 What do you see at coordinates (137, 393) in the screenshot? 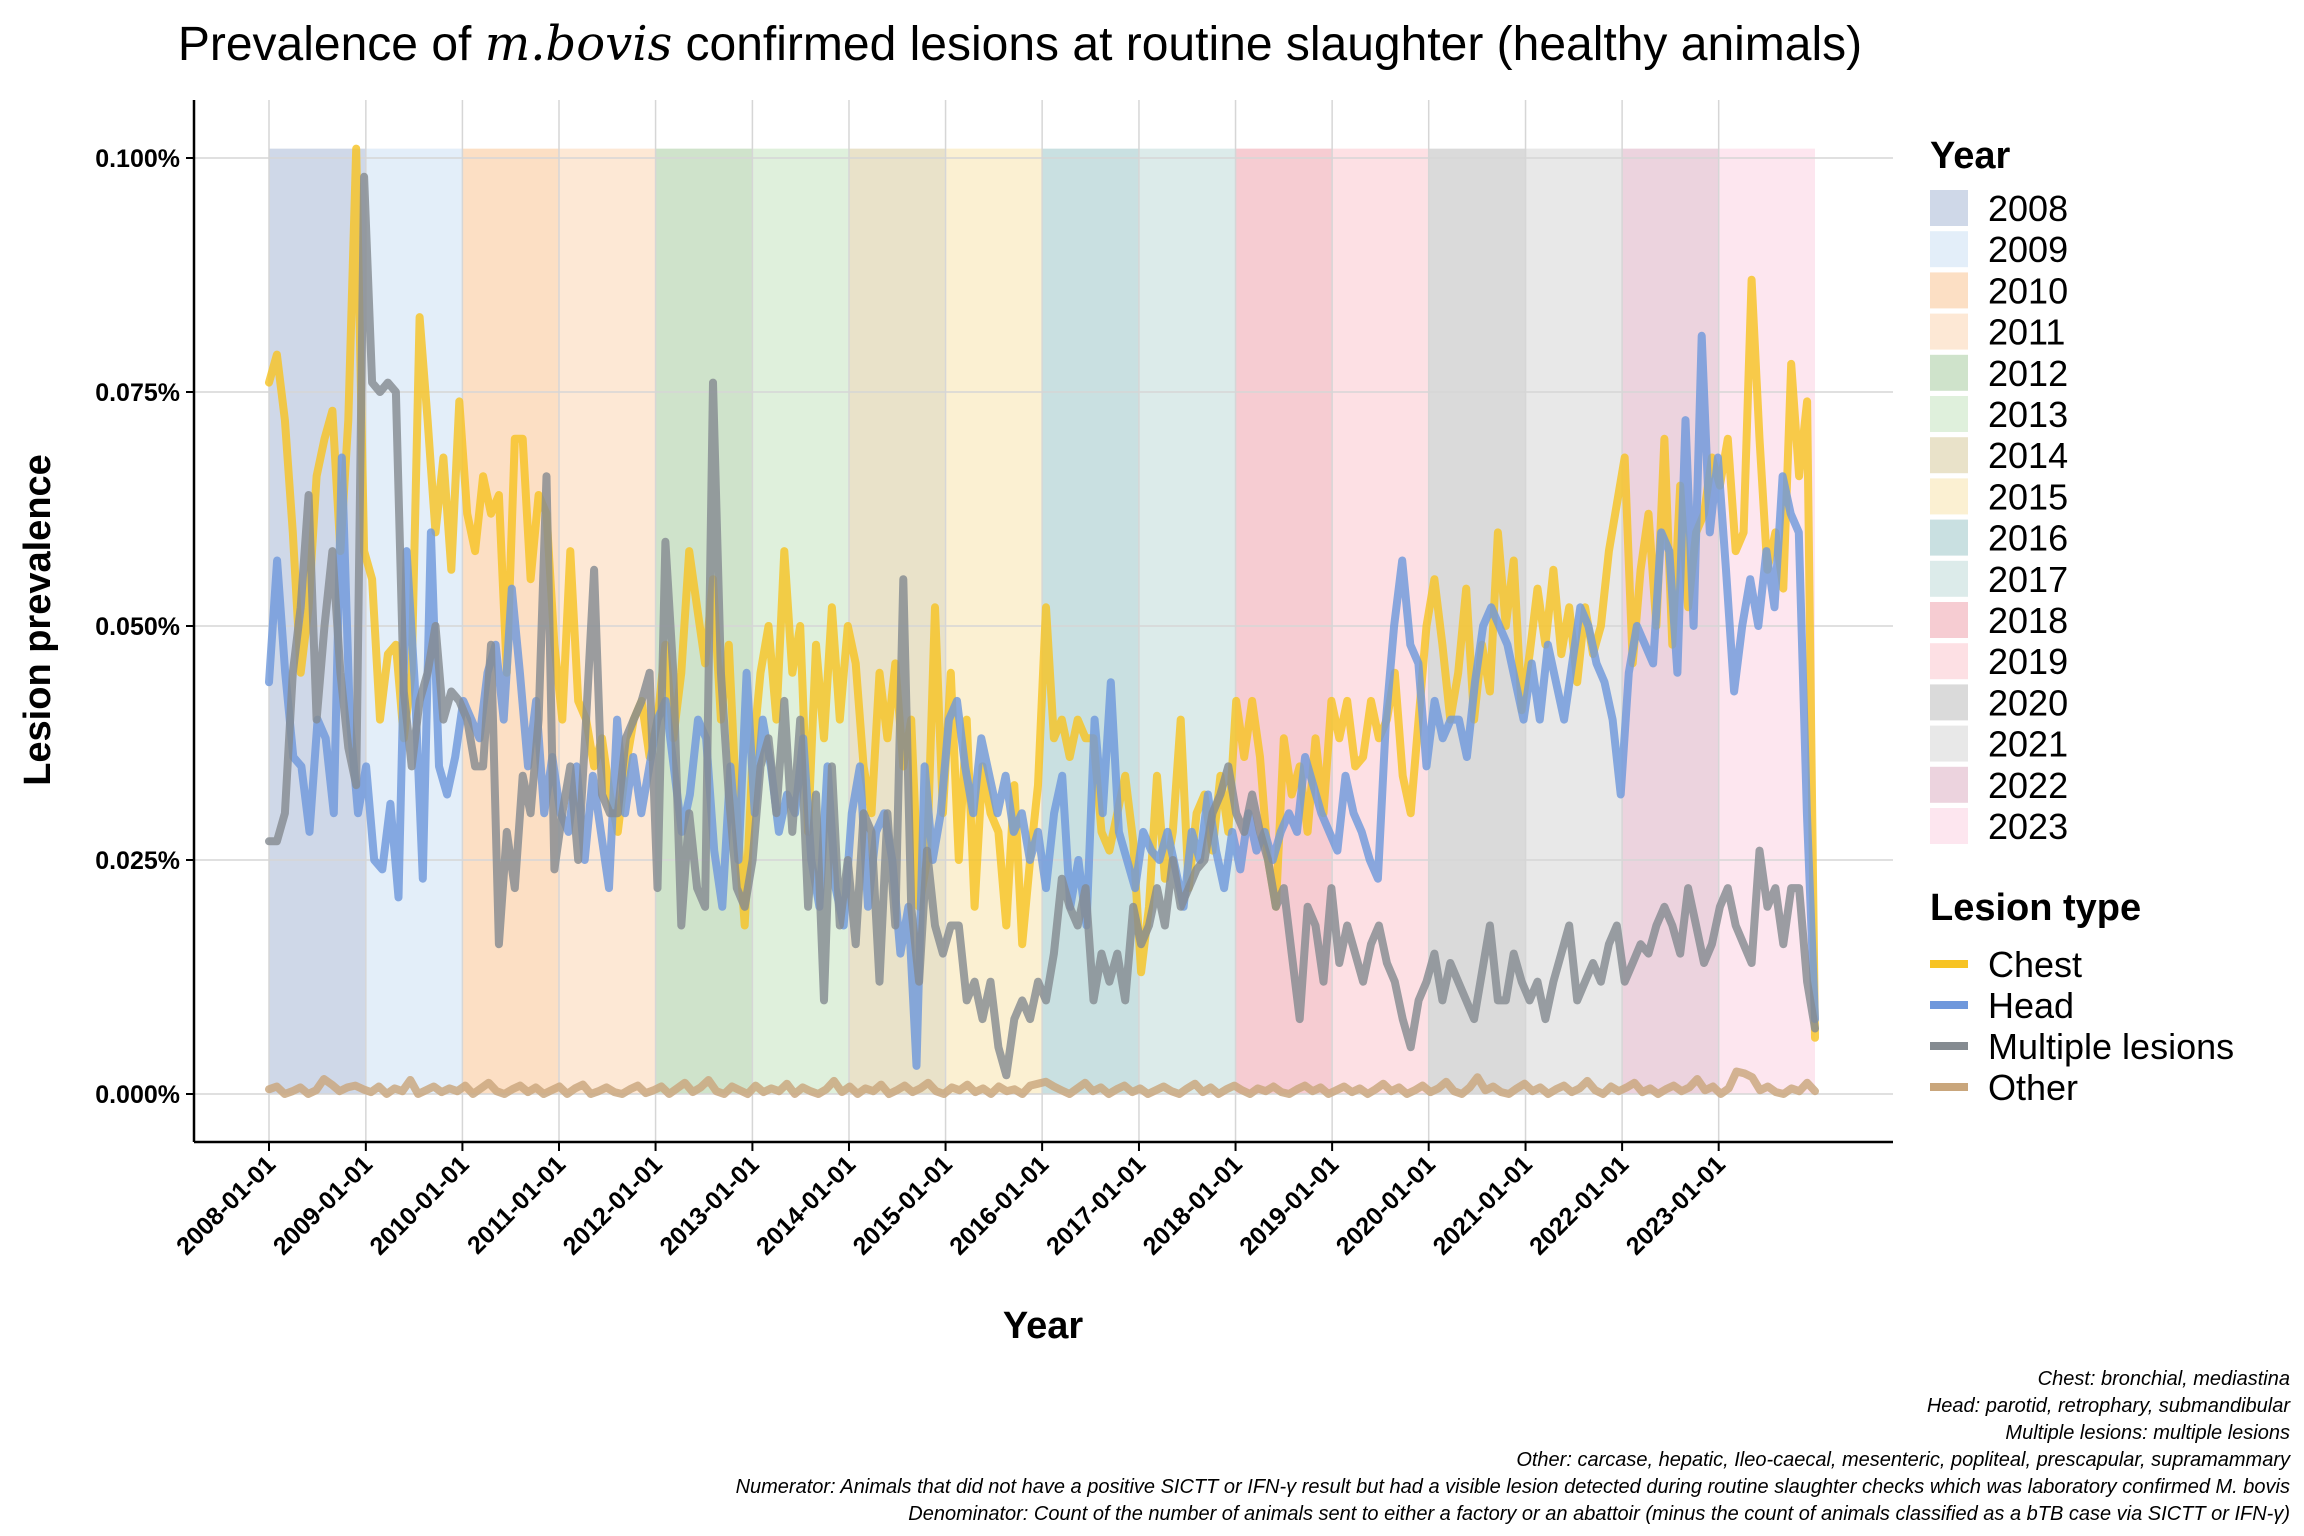
I see `y-tick-label: 0.075%` at bounding box center [137, 393].